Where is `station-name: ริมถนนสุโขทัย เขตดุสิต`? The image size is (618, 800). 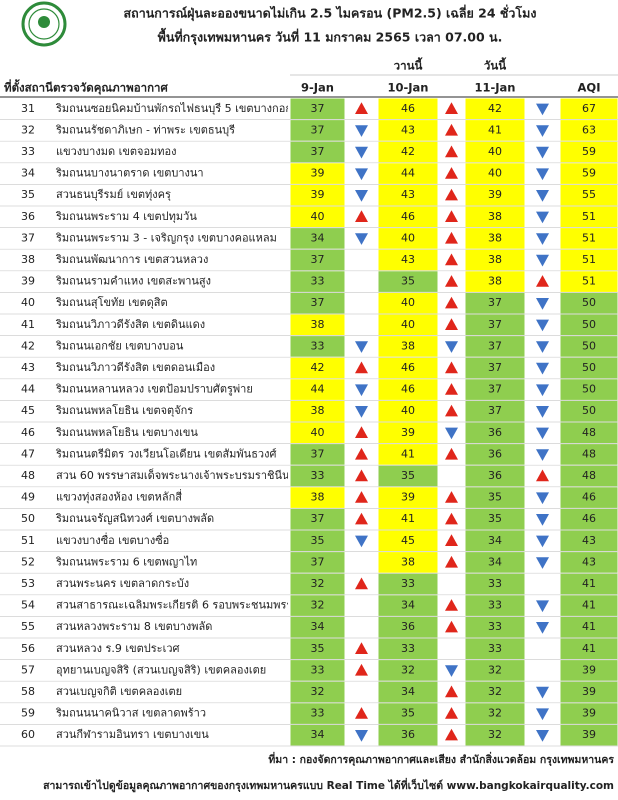
station-name: ริมถนนสุโขทัย เขตดุสิต is located at coordinates (111, 302).